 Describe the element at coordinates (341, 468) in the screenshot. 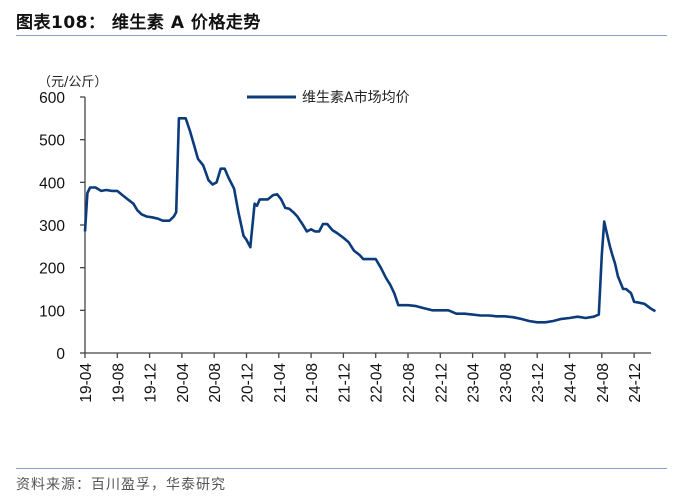

I see `source-divider` at that location.